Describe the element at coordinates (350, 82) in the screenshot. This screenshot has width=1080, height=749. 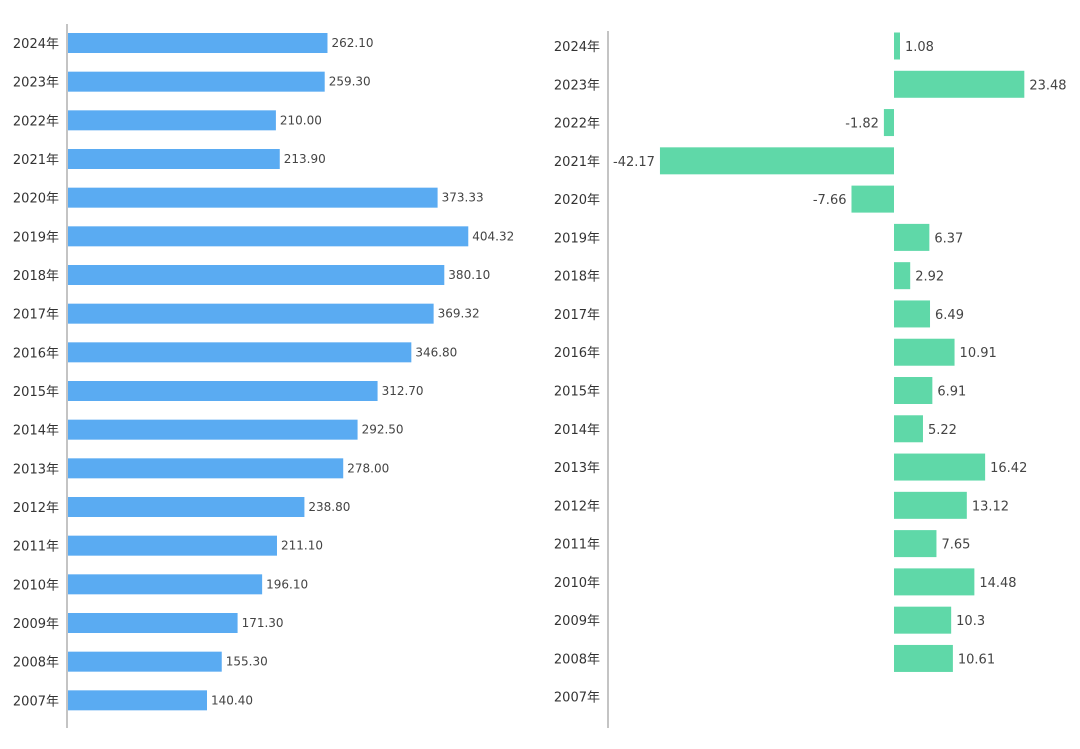
I see `data-label: 259.30` at that location.